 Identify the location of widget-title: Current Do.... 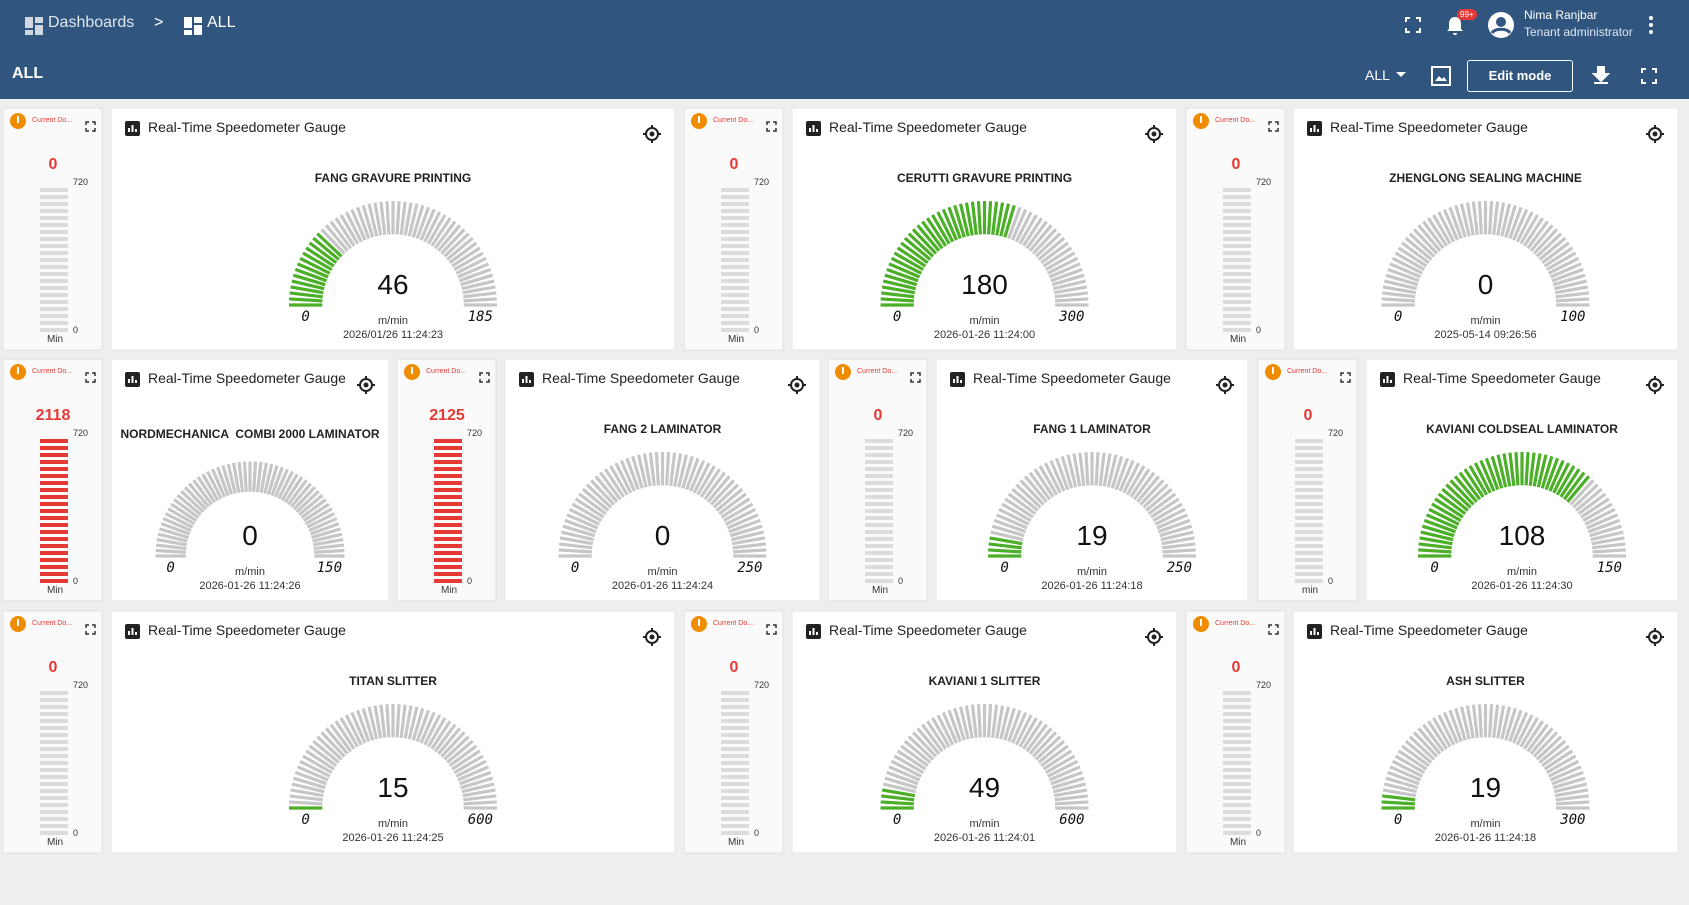
(52, 371).